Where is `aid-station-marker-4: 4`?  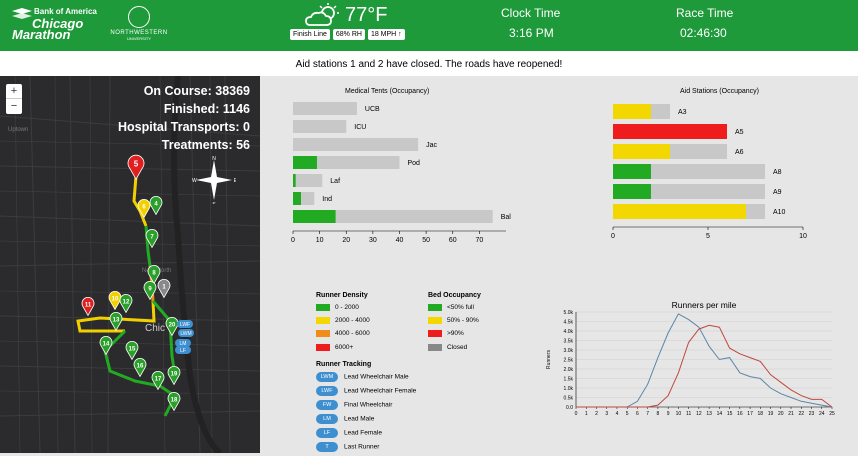 aid-station-marker-4: 4 is located at coordinates (156, 206).